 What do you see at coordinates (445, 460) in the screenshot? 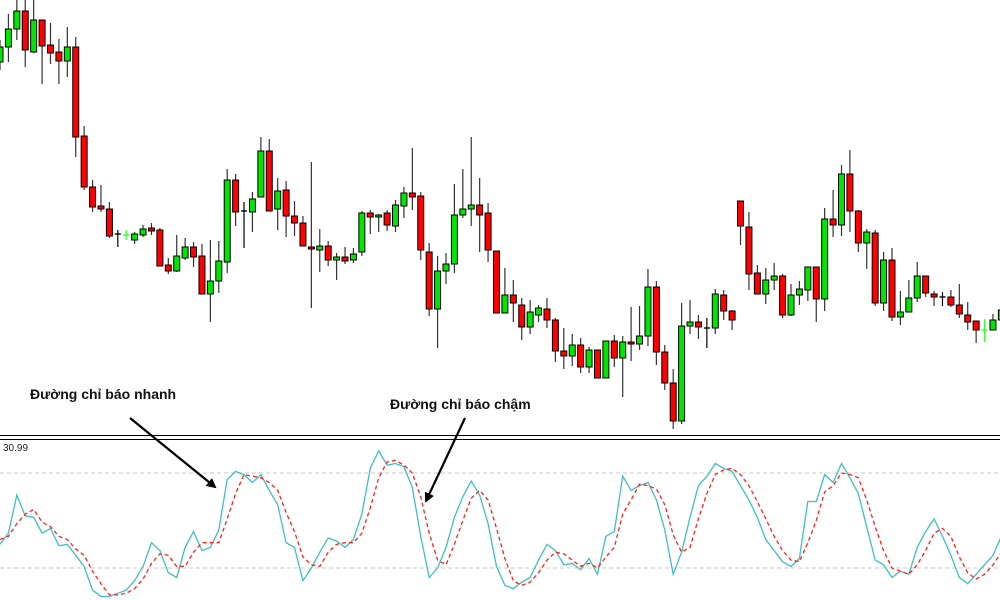
I see `slow-line-arrow` at bounding box center [445, 460].